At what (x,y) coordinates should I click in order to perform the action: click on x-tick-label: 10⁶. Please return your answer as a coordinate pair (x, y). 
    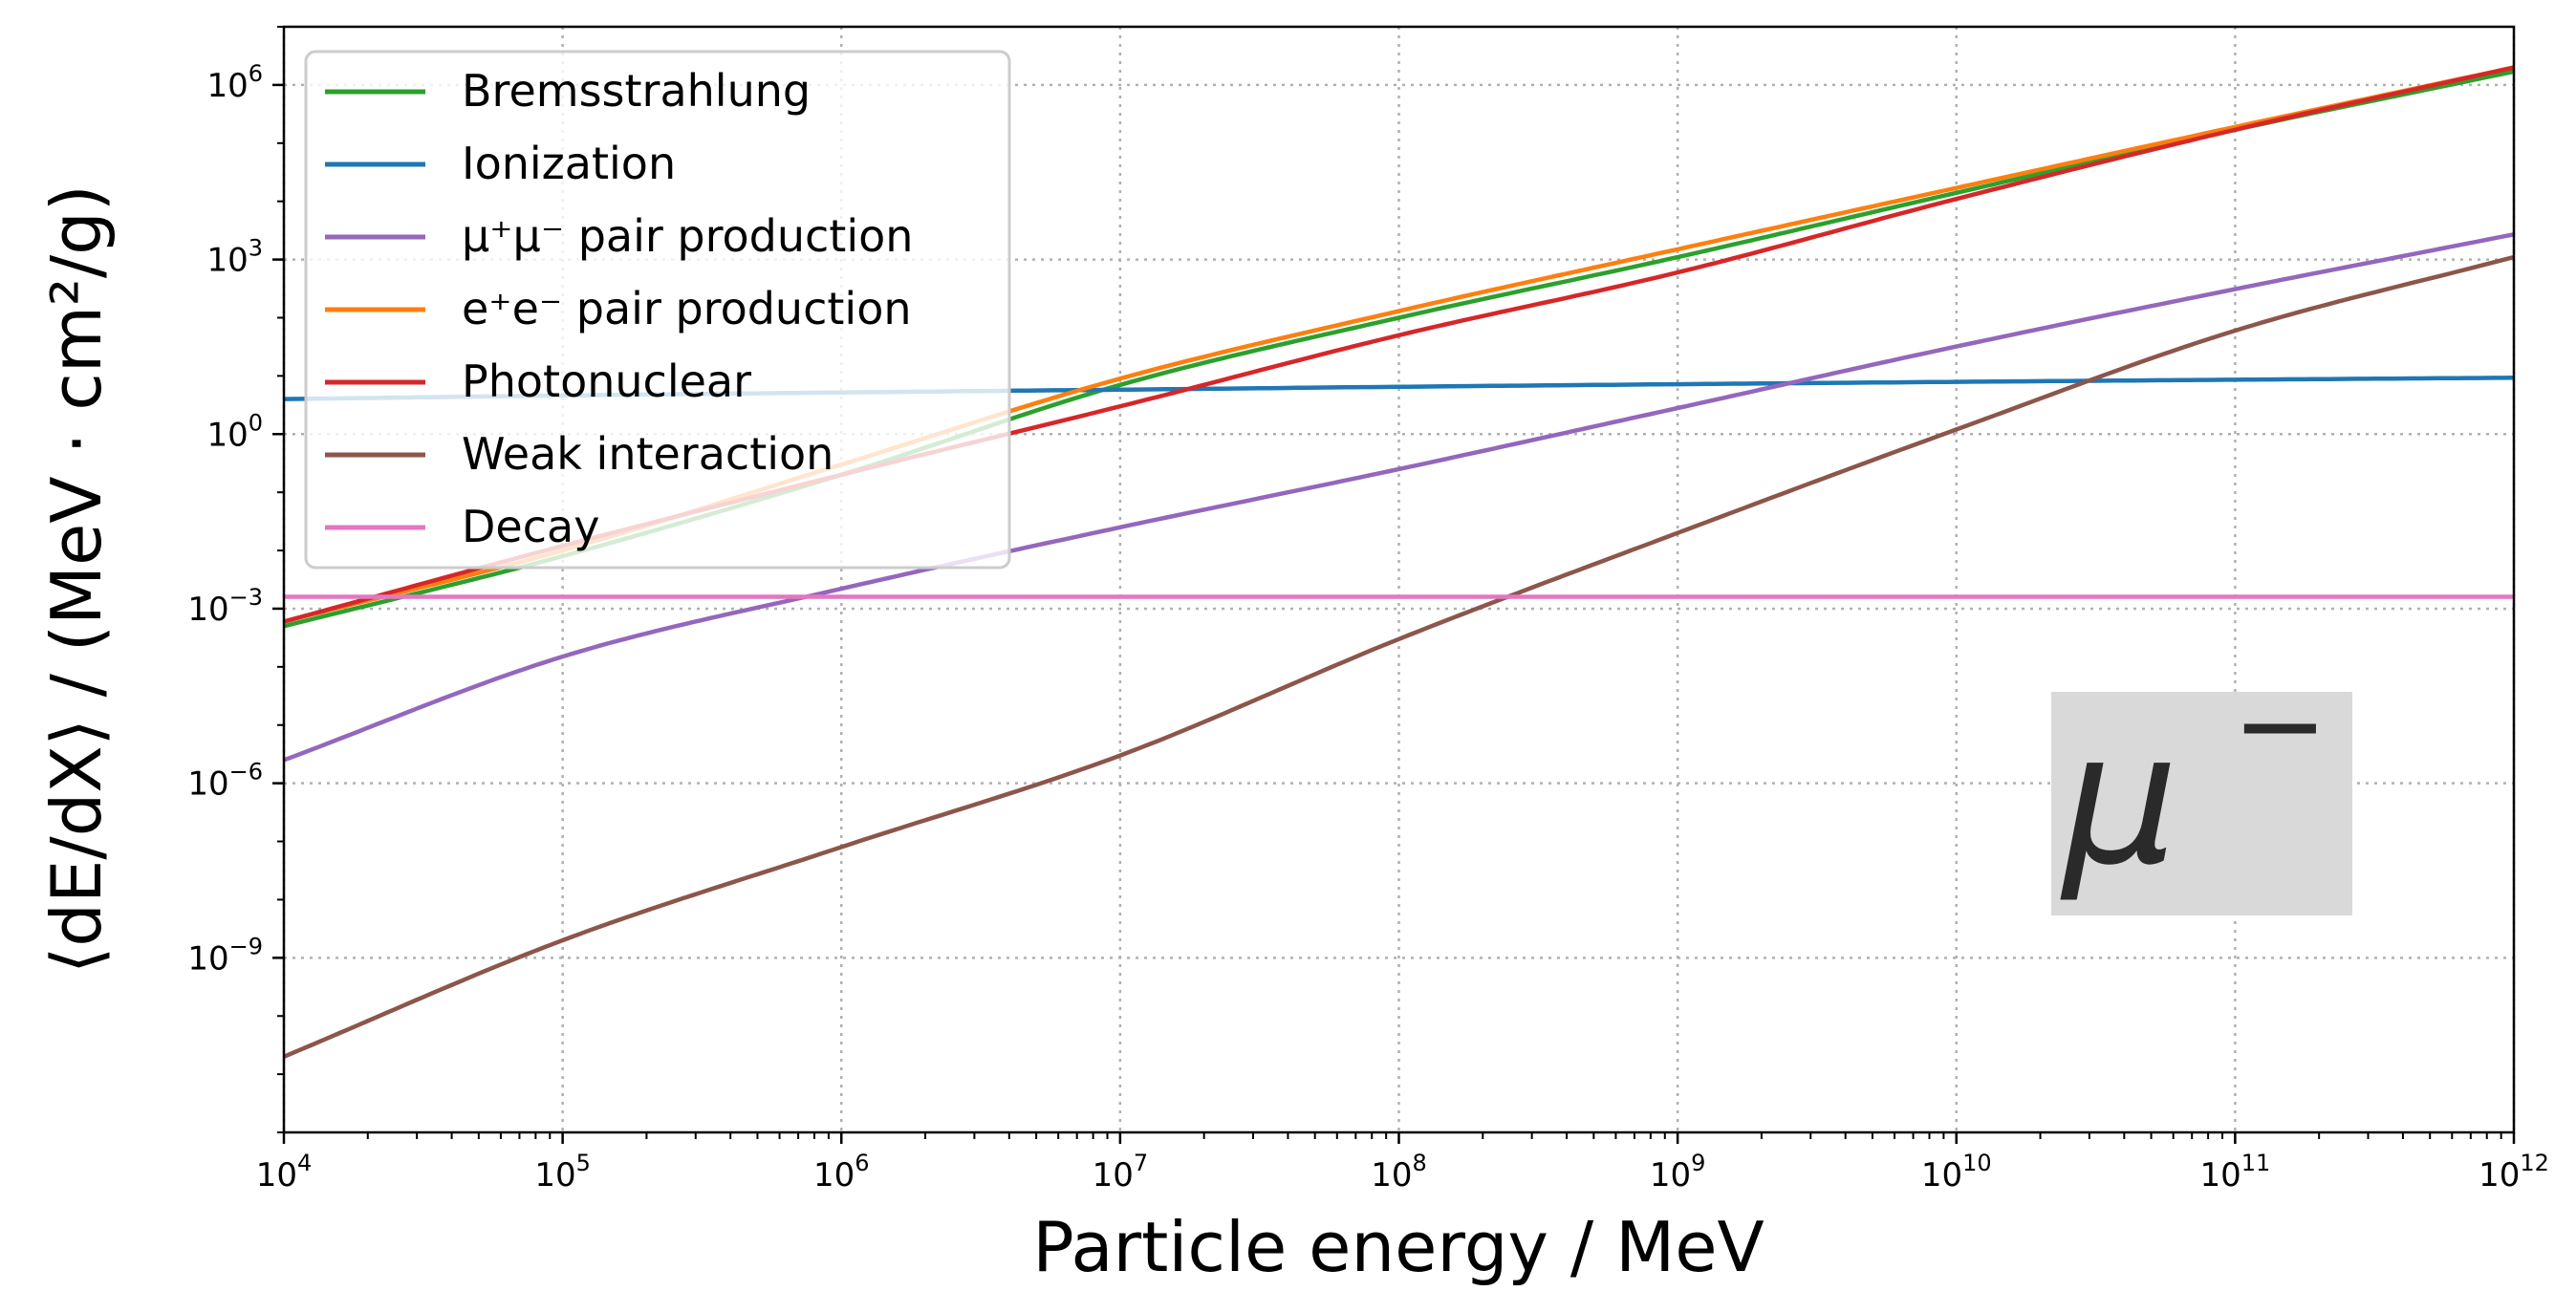
    Looking at the image, I should click on (841, 1172).